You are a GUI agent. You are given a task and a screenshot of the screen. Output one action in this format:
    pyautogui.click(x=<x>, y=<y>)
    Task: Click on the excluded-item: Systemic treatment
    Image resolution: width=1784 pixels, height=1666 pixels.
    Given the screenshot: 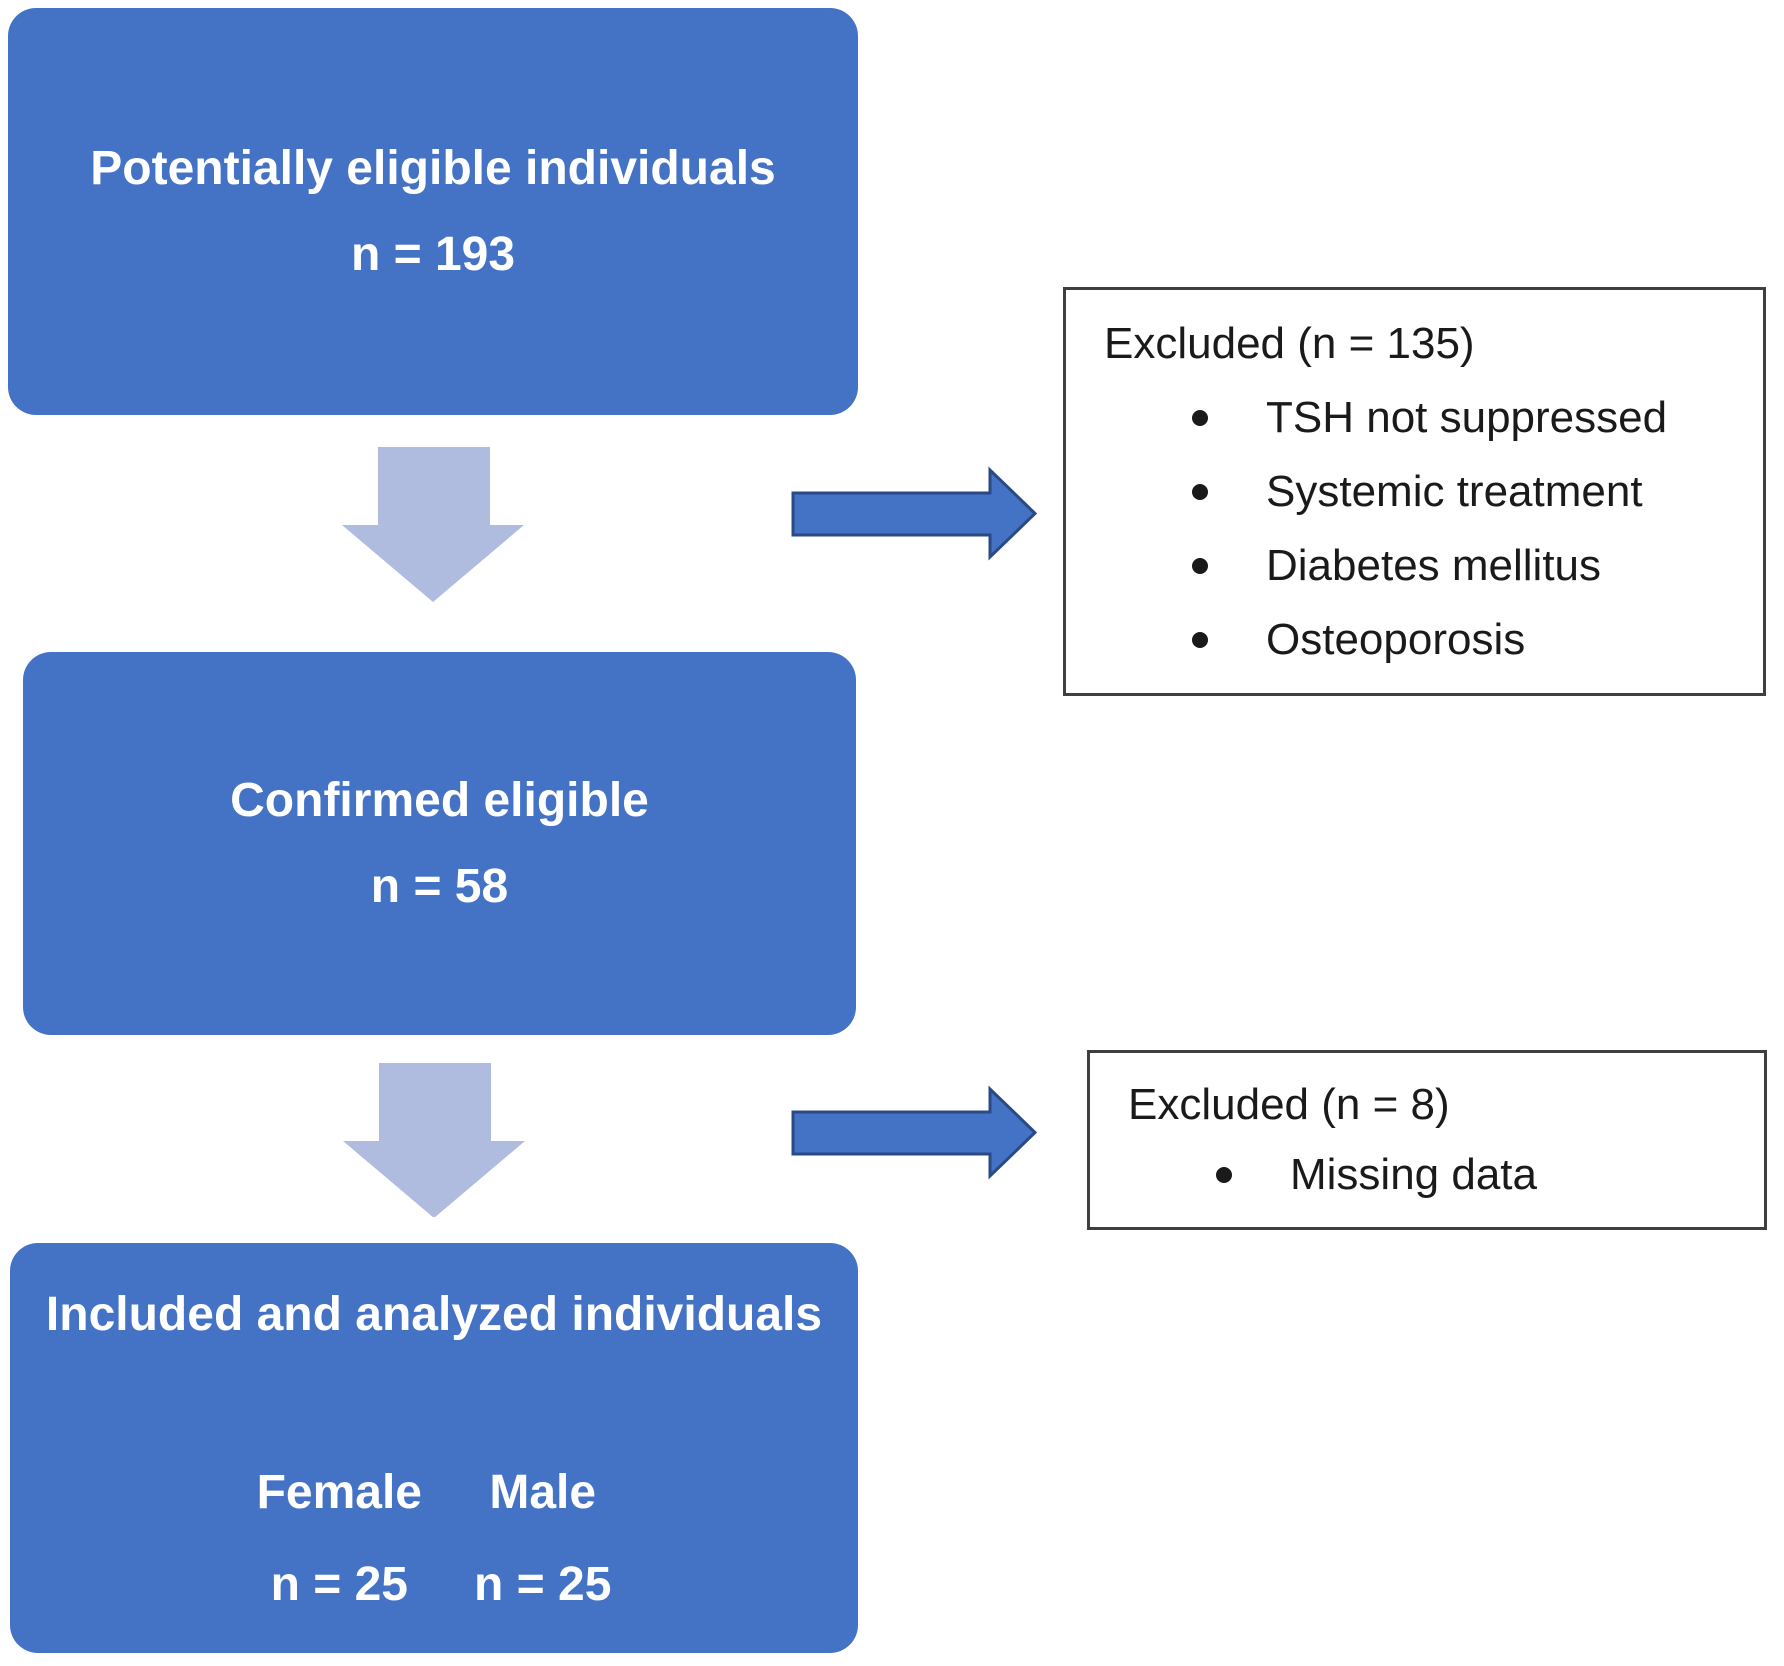 What is the action you would take?
    pyautogui.click(x=1477, y=491)
    